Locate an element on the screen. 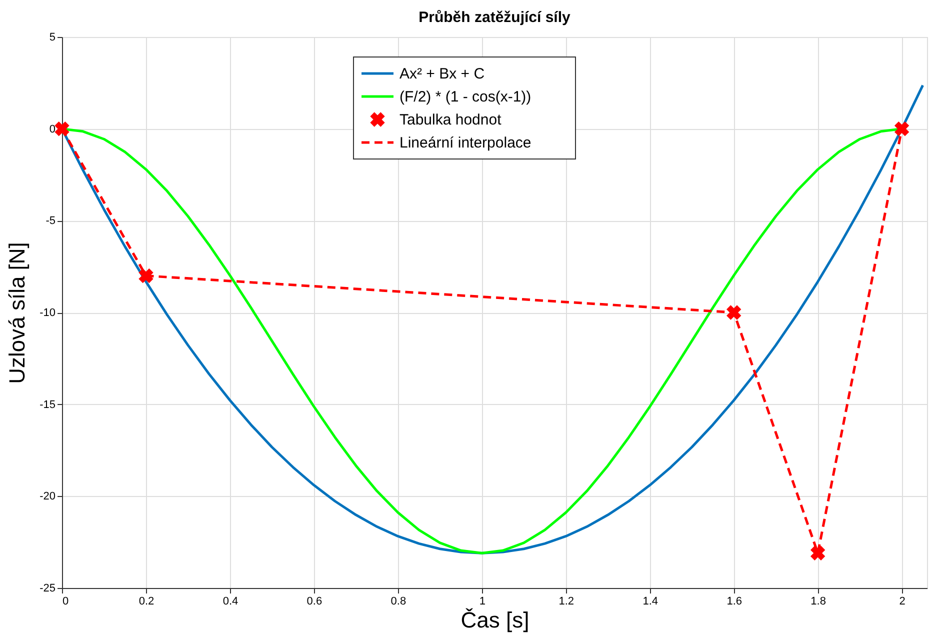 This screenshot has width=929, height=640. x-tick-label: 0.2 is located at coordinates (146, 602).